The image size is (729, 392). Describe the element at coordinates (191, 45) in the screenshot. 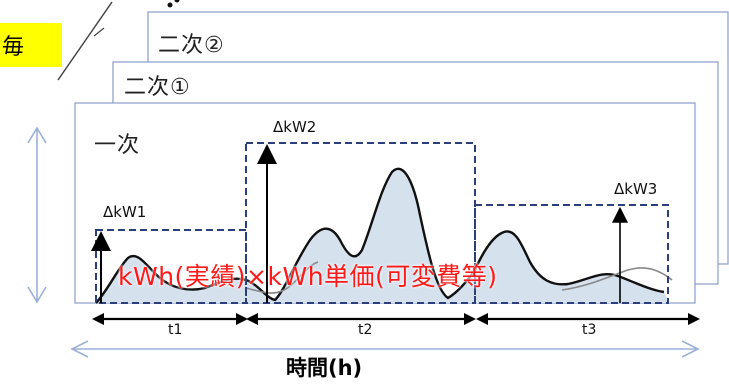

I see `layer-label-secondary-2: 二次②` at that location.